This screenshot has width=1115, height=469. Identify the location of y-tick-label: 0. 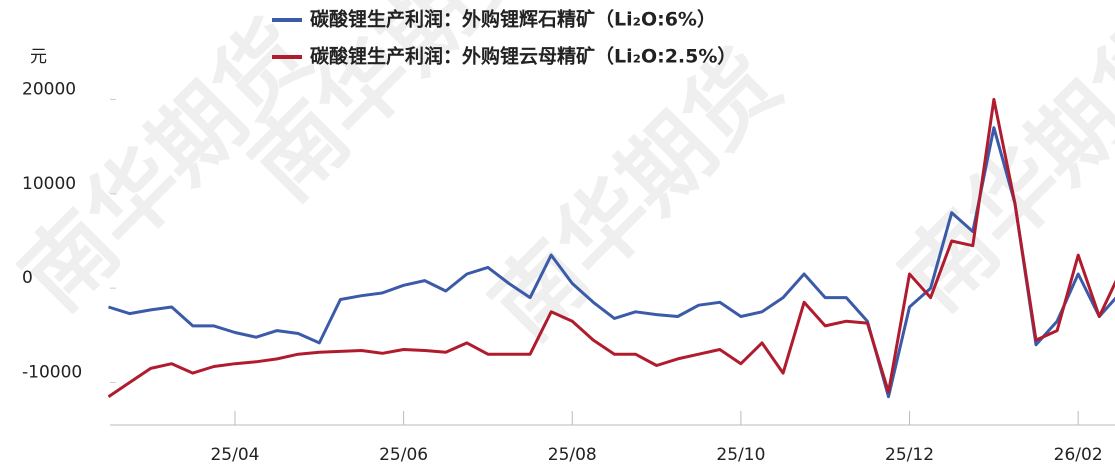
(27, 278).